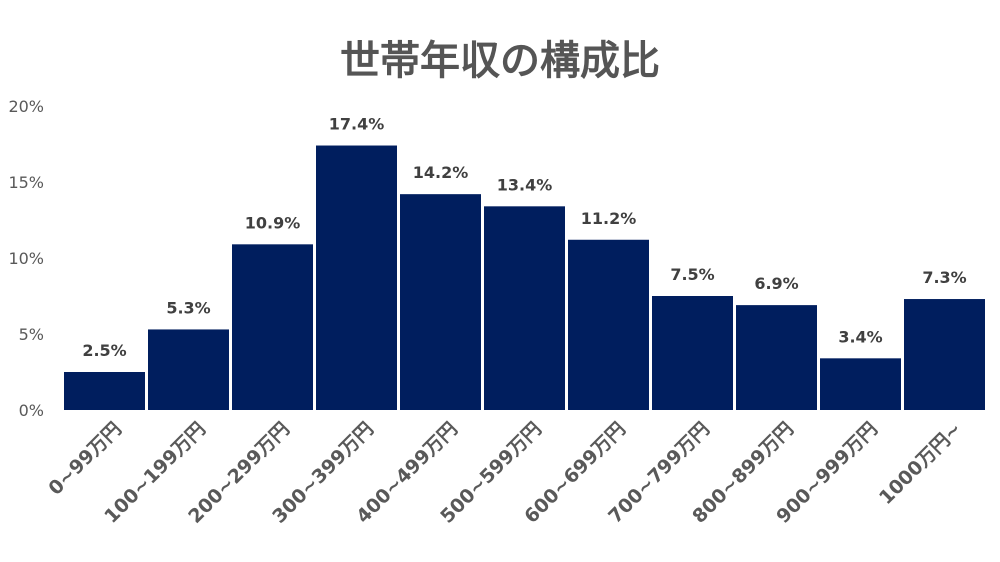  Describe the element at coordinates (85, 459) in the screenshot. I see `x-tick-label: 0~99万円` at that location.